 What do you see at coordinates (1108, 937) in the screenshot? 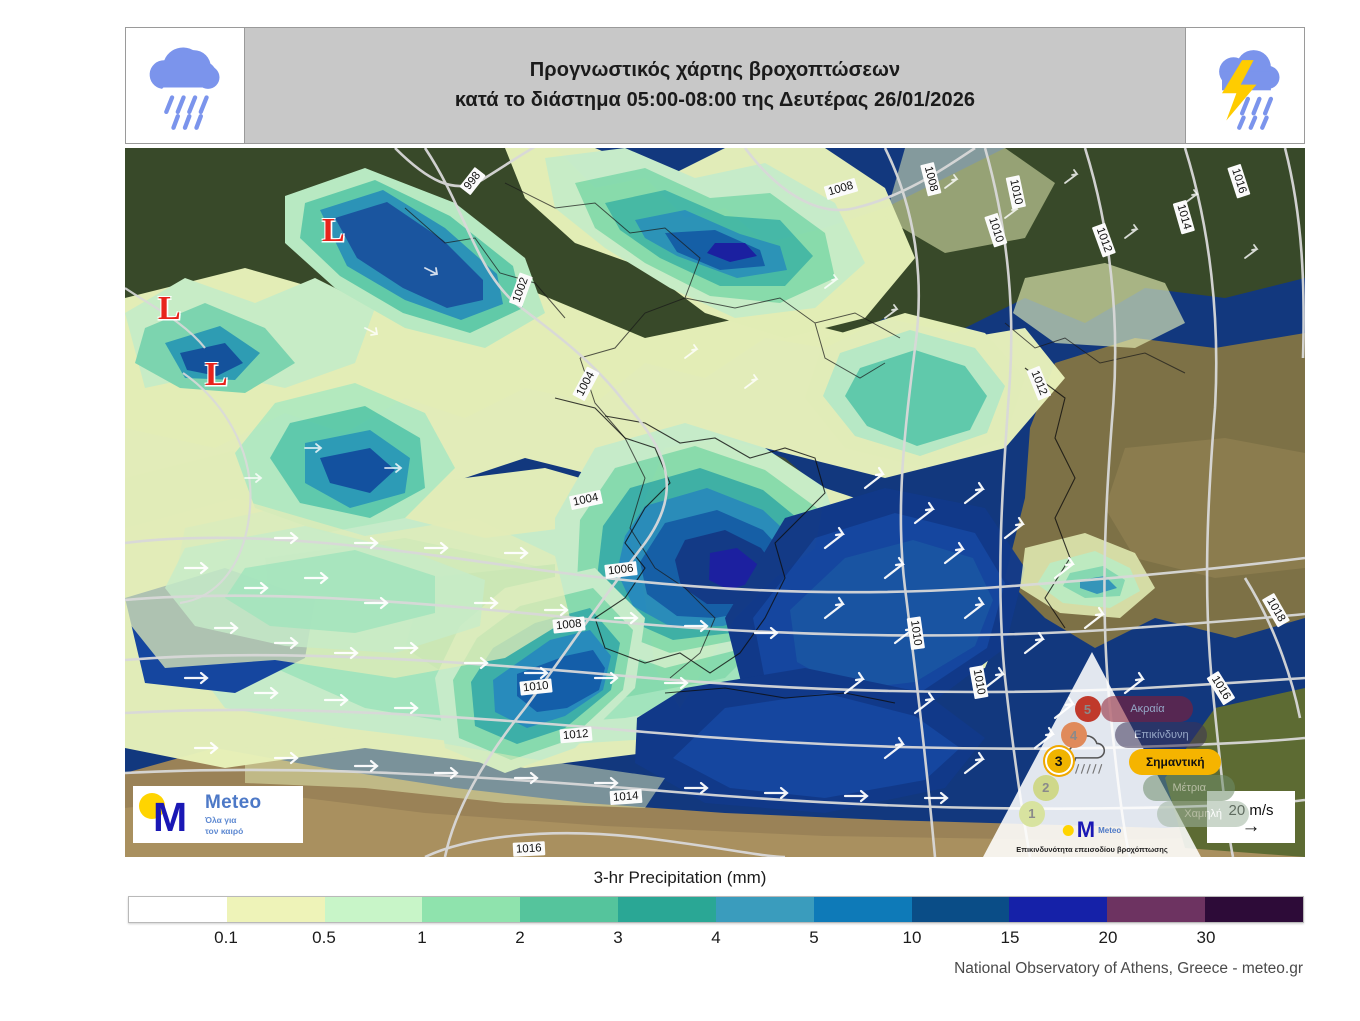
I see `colorbar-tick-20: 20` at bounding box center [1108, 937].